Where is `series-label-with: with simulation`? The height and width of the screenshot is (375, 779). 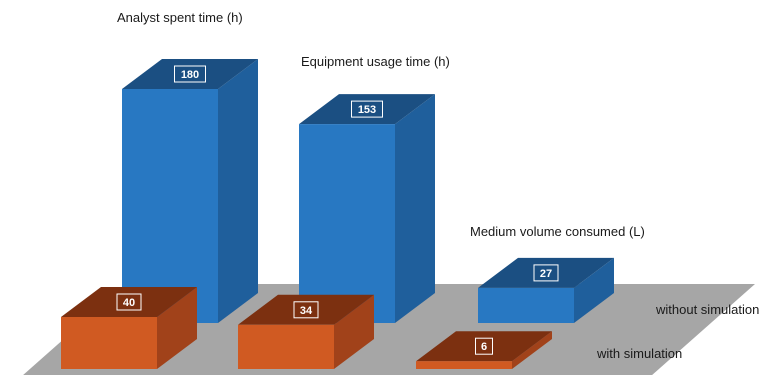
series-label-with: with simulation is located at coordinates (639, 353).